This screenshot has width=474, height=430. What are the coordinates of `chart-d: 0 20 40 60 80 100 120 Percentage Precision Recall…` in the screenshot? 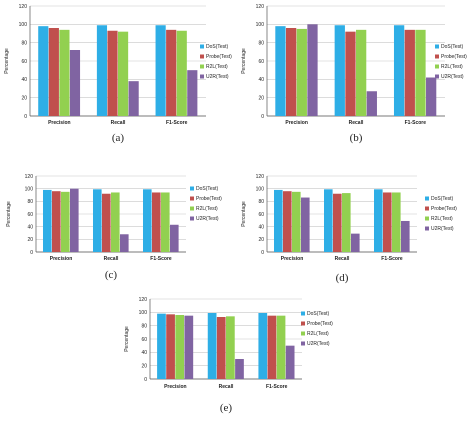 It's located at (349, 229).